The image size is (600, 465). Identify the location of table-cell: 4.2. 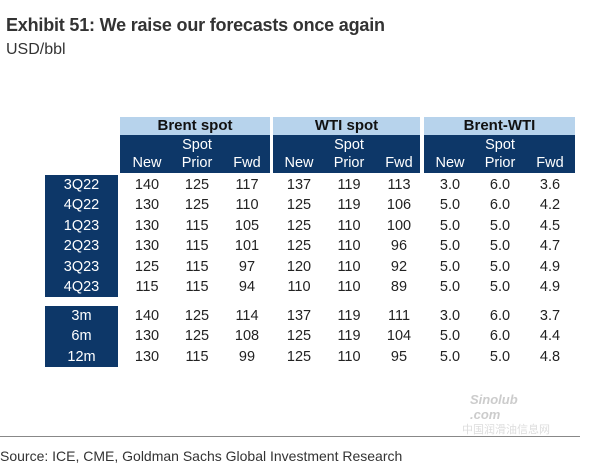
(550, 205).